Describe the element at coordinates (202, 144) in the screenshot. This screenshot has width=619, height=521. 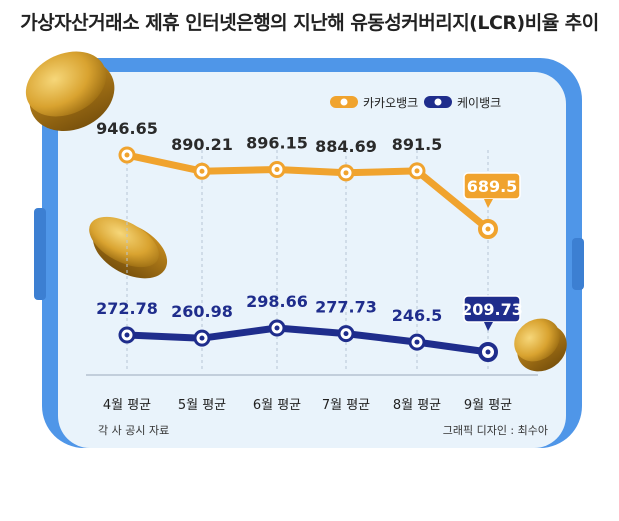
I see `value-label: 890.21` at that location.